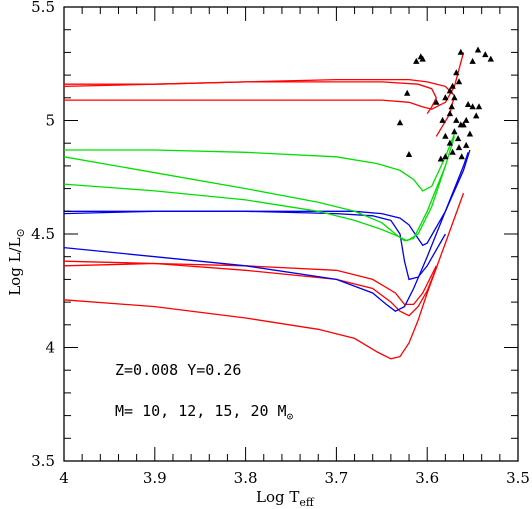  Describe the element at coordinates (64, 478) in the screenshot. I see `x-tick-label-0: 4` at that location.